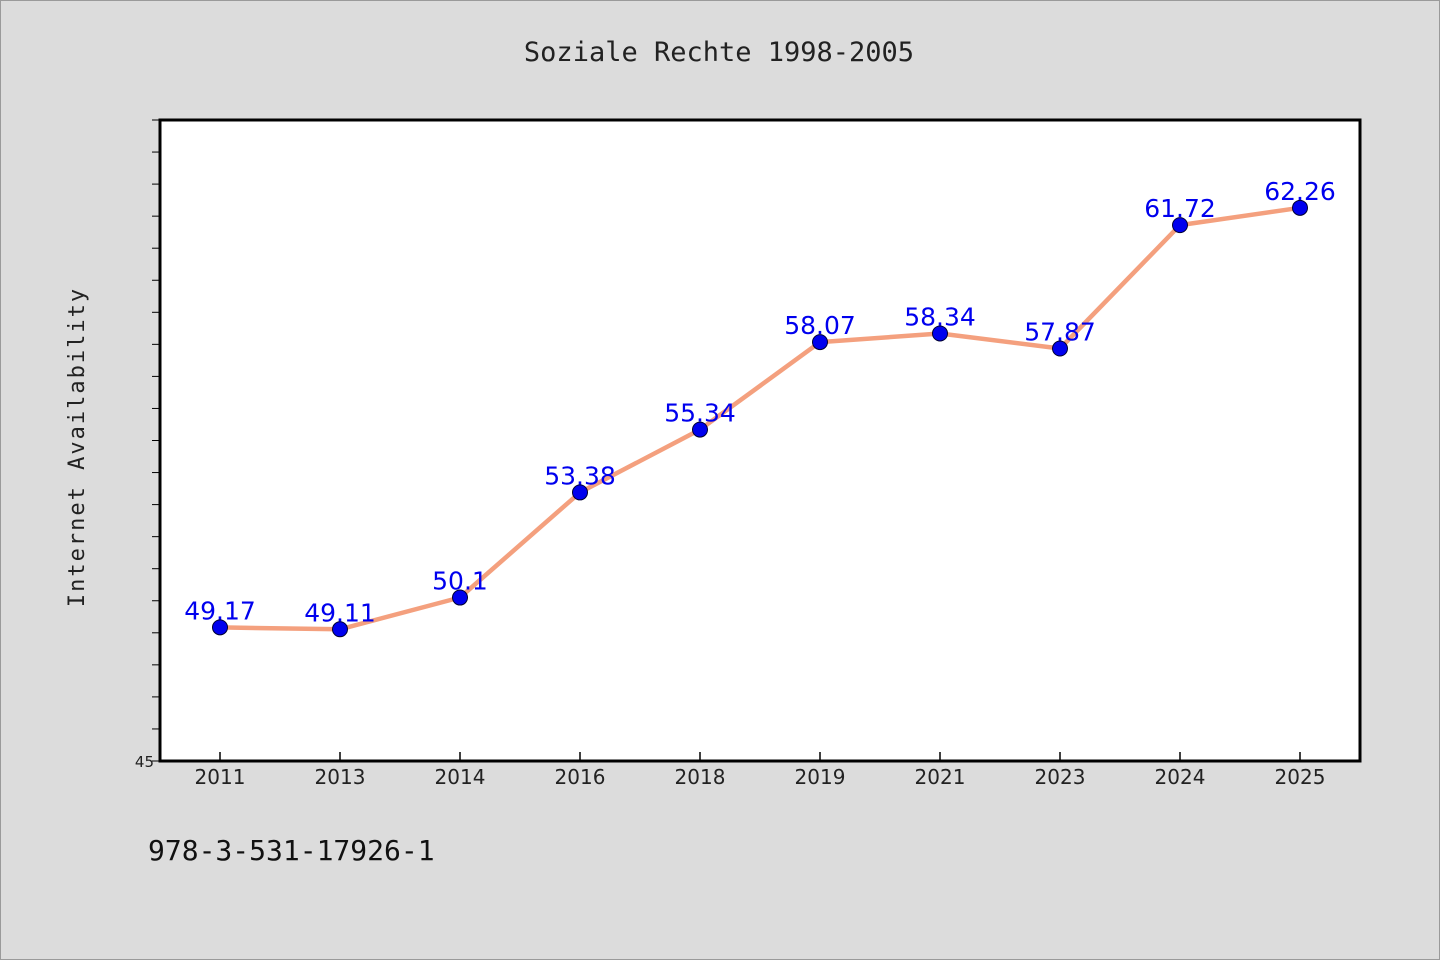 The image size is (1440, 960). What do you see at coordinates (940, 316) in the screenshot?
I see `data-label: 58.34` at bounding box center [940, 316].